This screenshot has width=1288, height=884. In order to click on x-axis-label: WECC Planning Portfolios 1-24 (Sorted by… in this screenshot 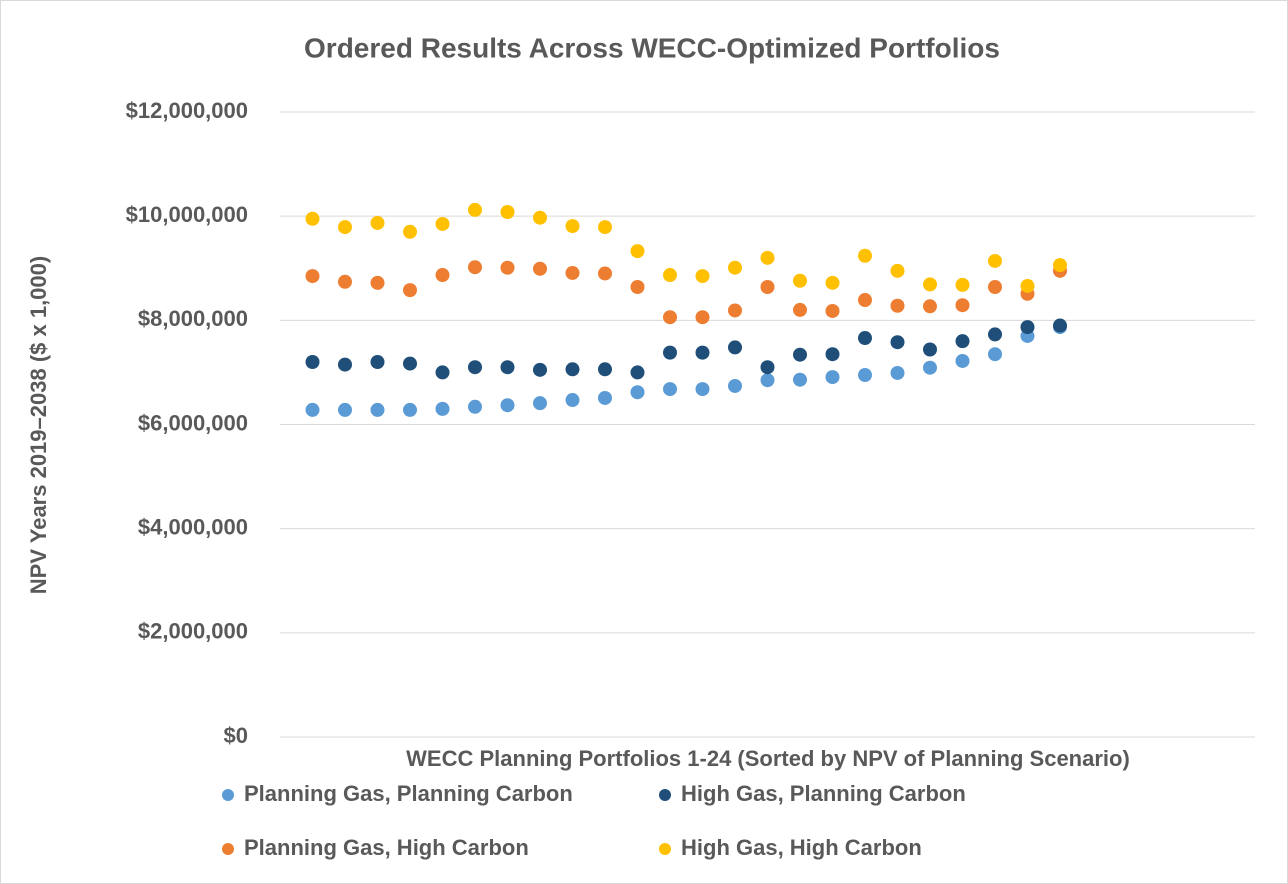, I will do `click(768, 758)`.